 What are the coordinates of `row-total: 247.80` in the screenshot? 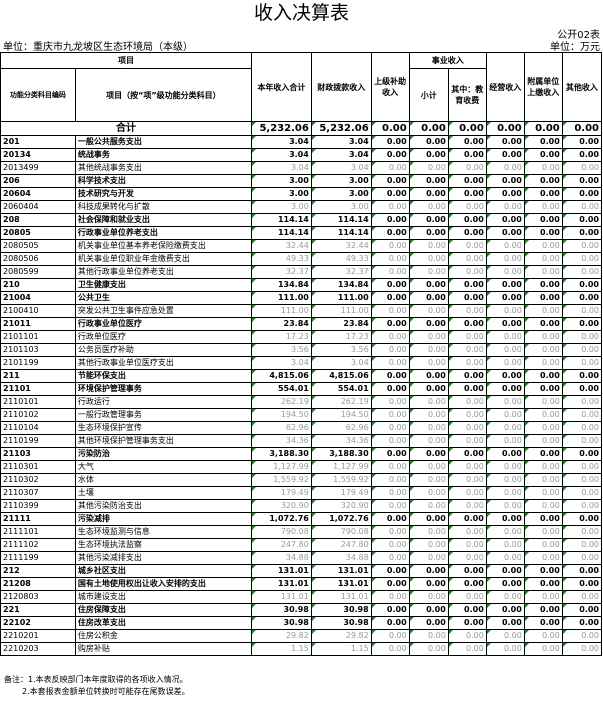 It's located at (281, 545).